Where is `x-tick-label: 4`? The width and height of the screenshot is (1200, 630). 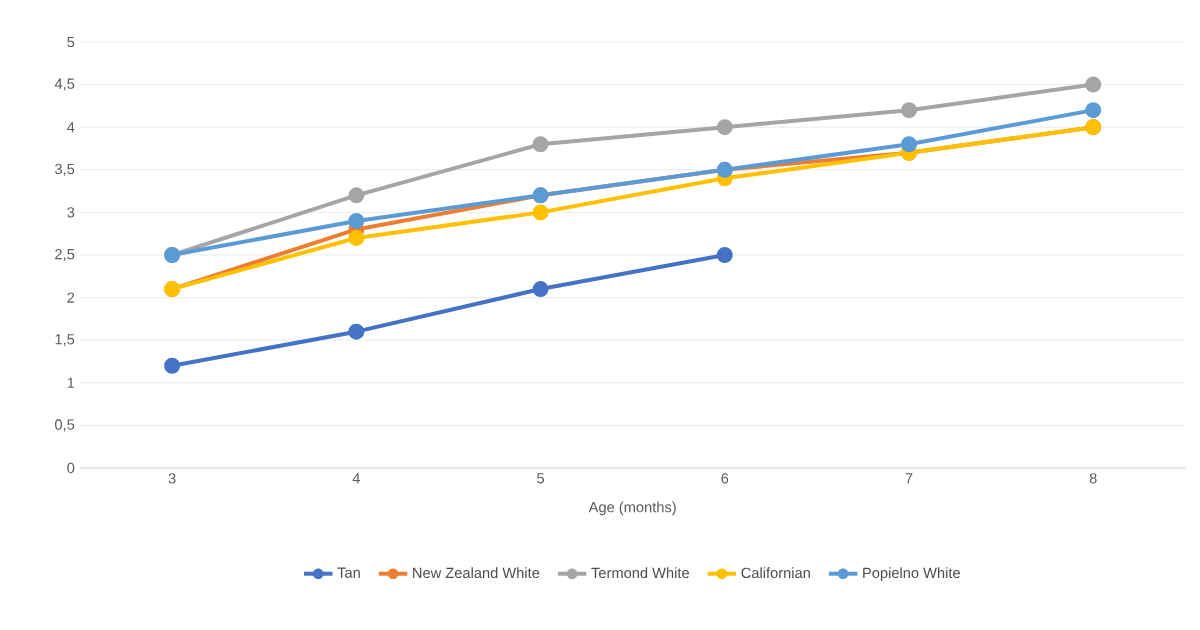 x-tick-label: 4 is located at coordinates (356, 478).